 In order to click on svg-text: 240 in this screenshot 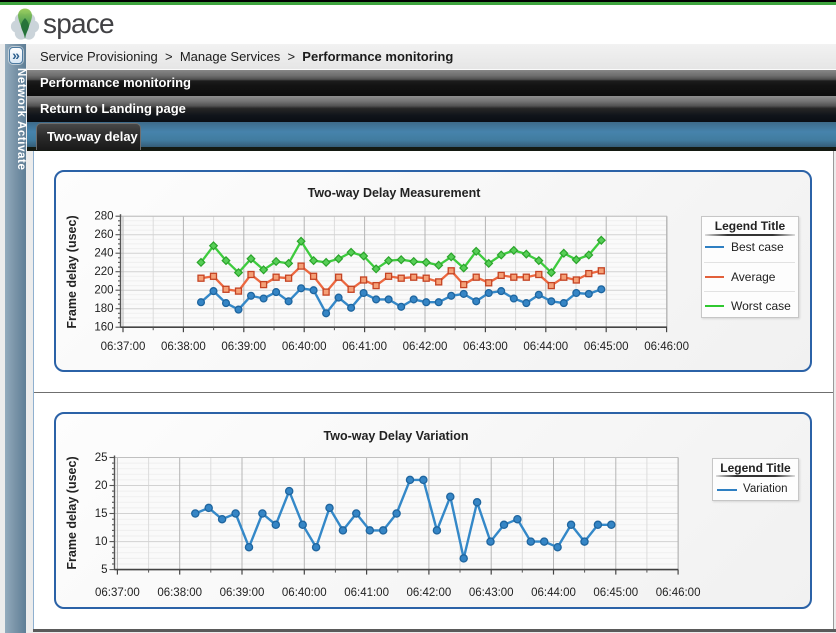, I will do `click(103, 254)`.